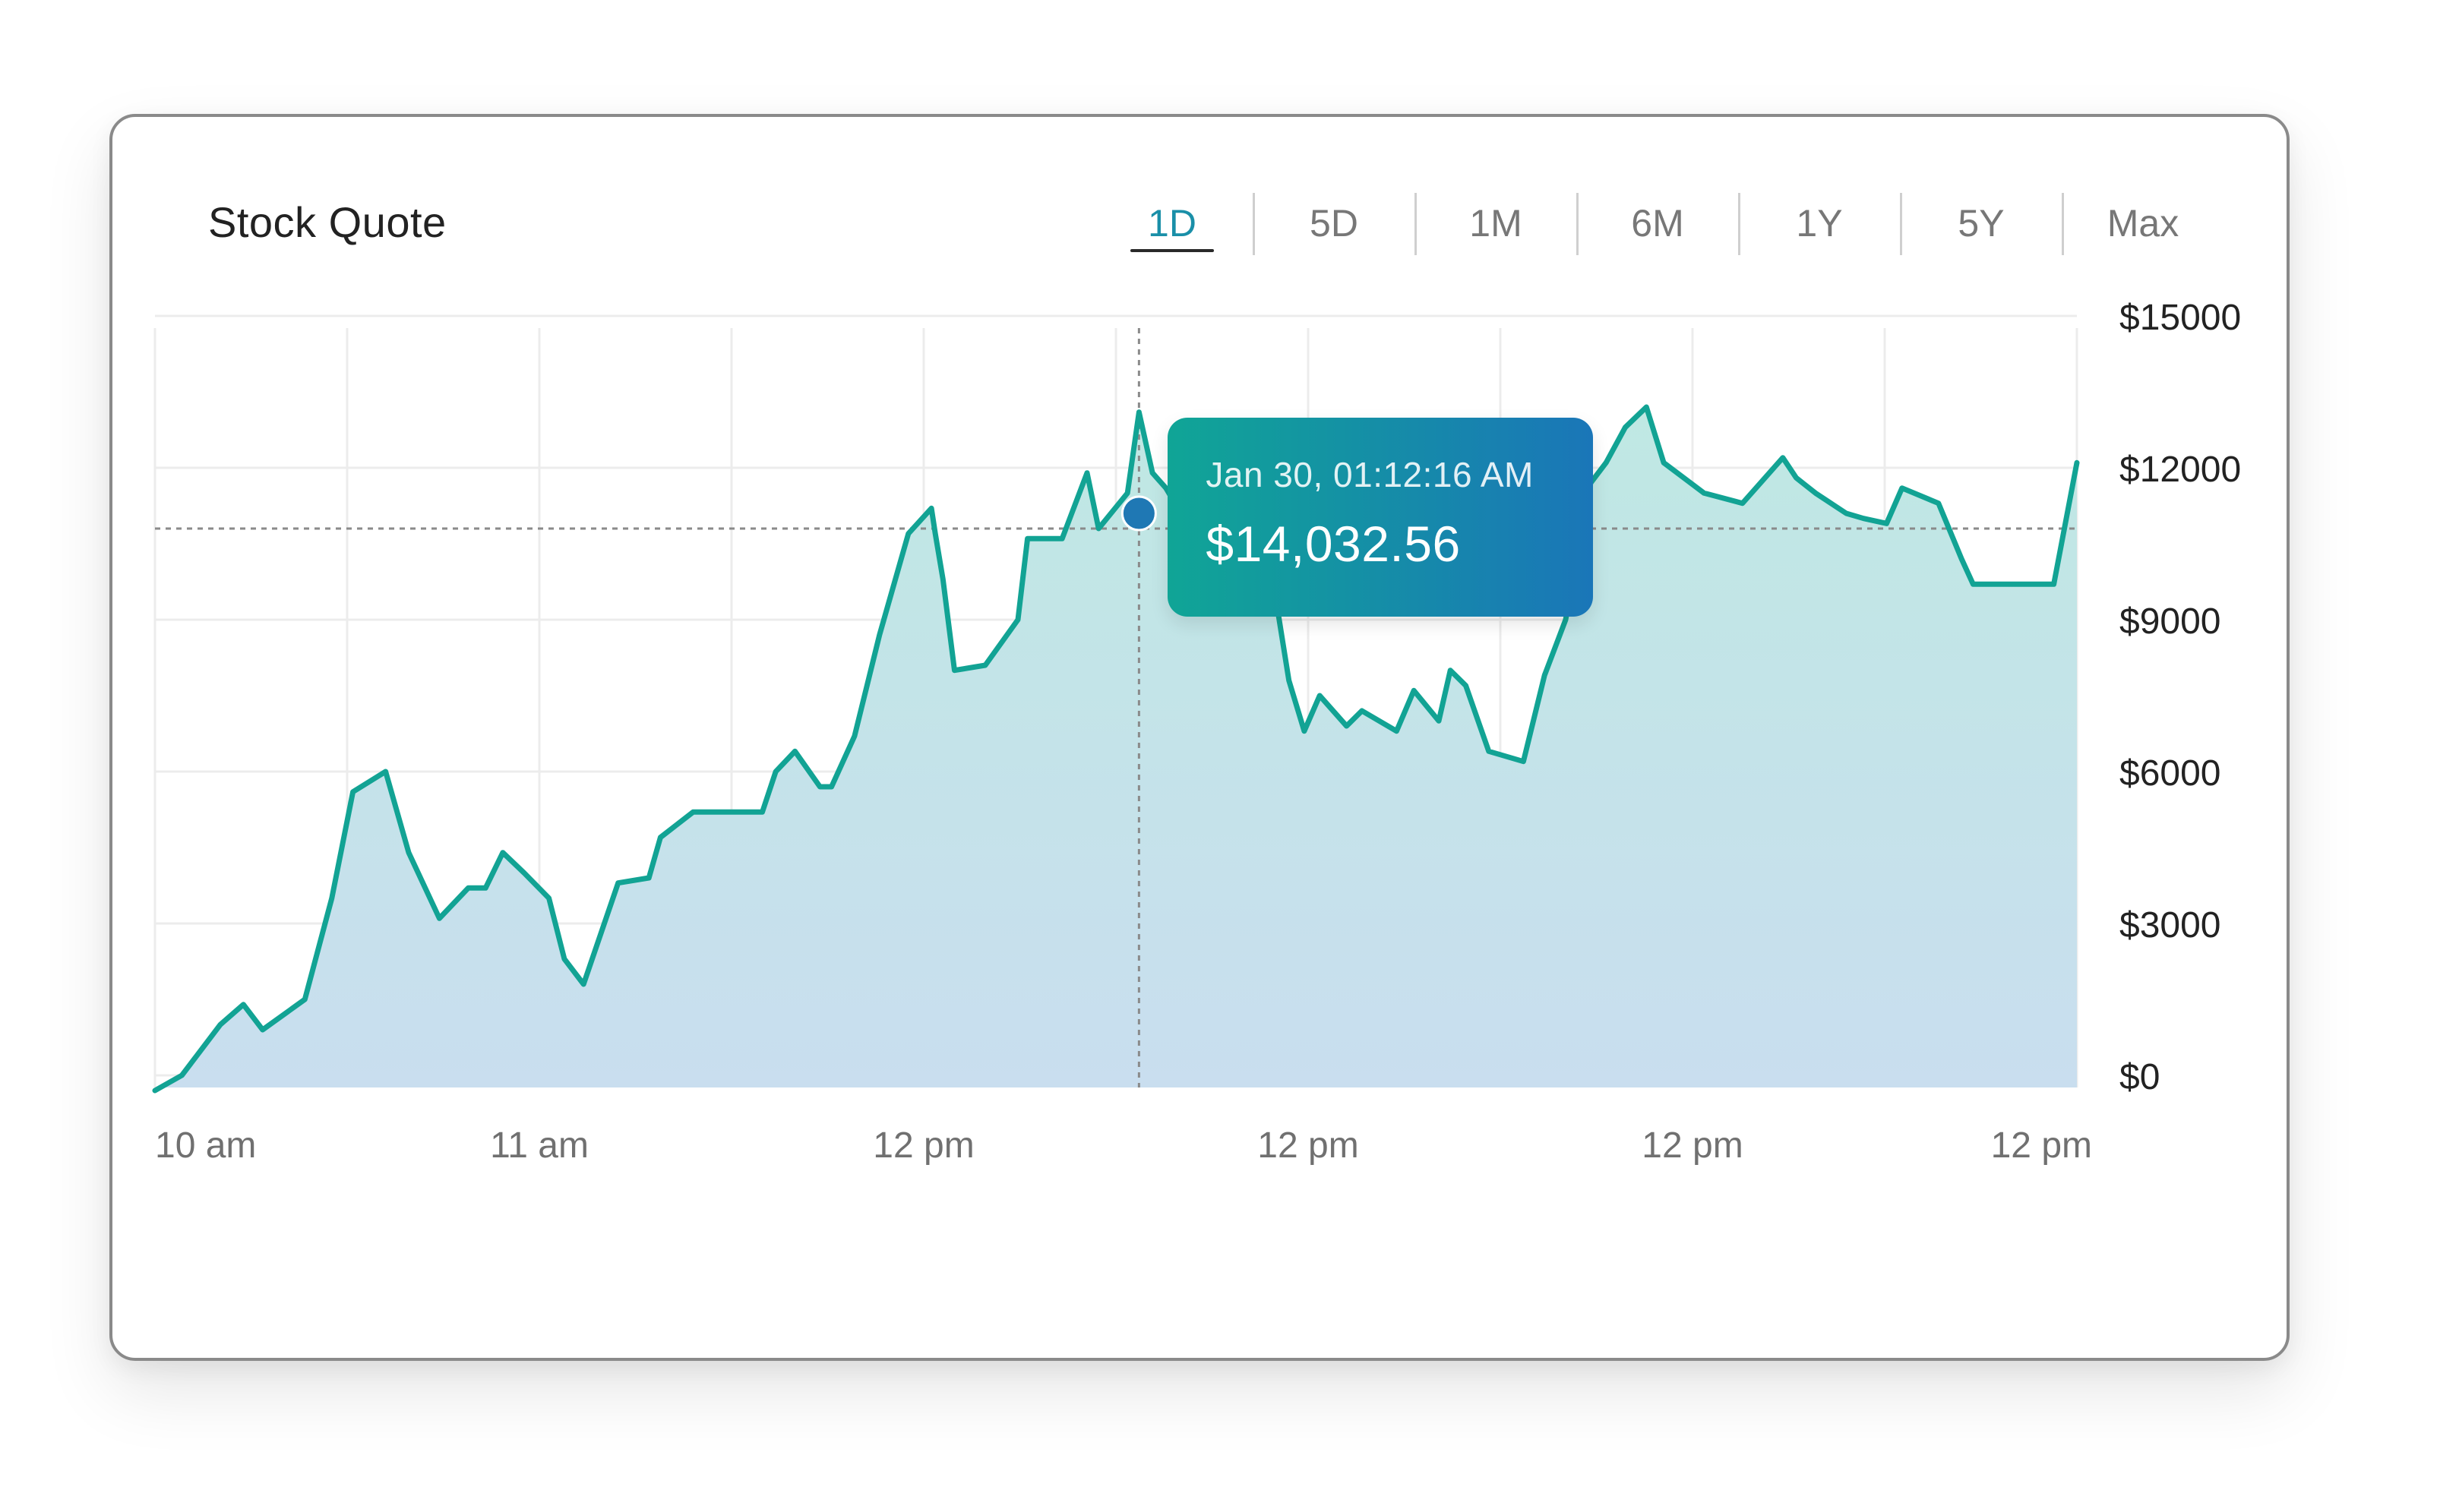 The height and width of the screenshot is (1512, 2440). What do you see at coordinates (2180, 318) in the screenshot?
I see `y-tick-label: $15000` at bounding box center [2180, 318].